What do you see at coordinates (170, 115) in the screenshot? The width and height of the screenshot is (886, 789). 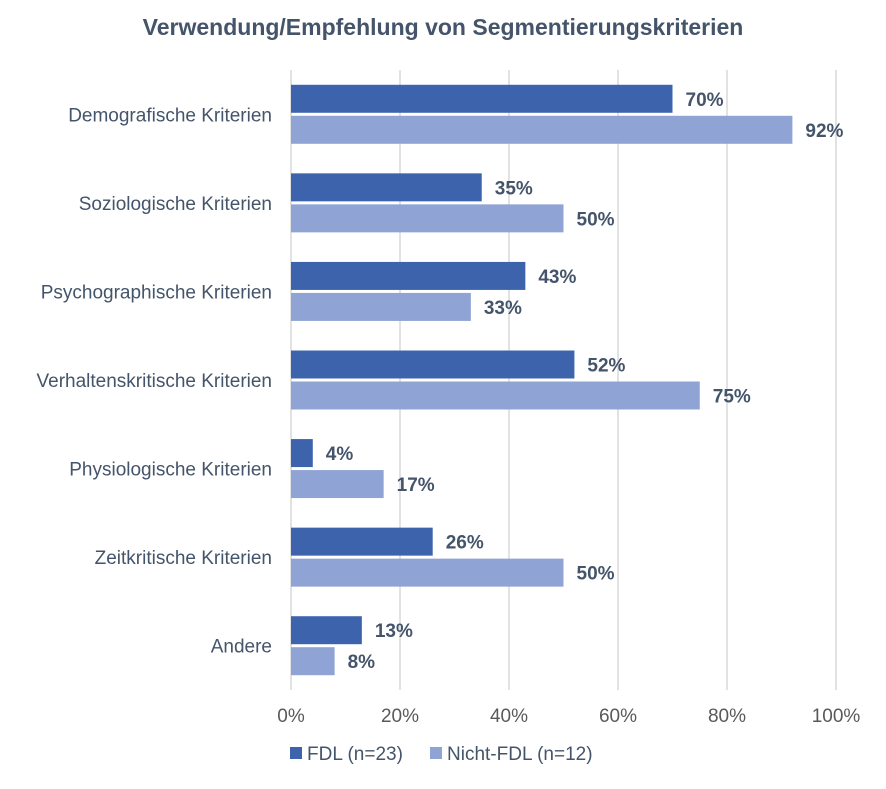 I see `category-label: Demografische Kriterien` at bounding box center [170, 115].